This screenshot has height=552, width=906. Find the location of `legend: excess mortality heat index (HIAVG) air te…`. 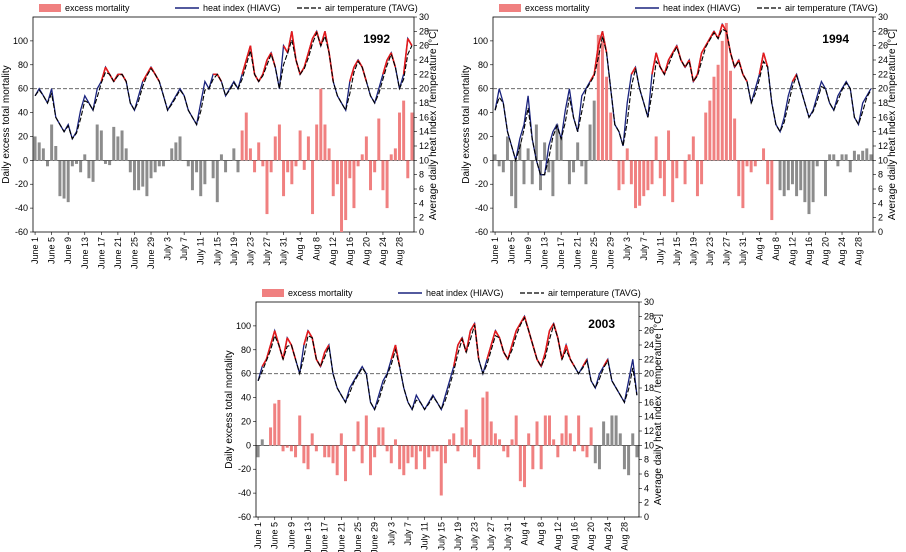

legend: excess mortality heat index (HIAVG) air te… is located at coordinates (451, 293).